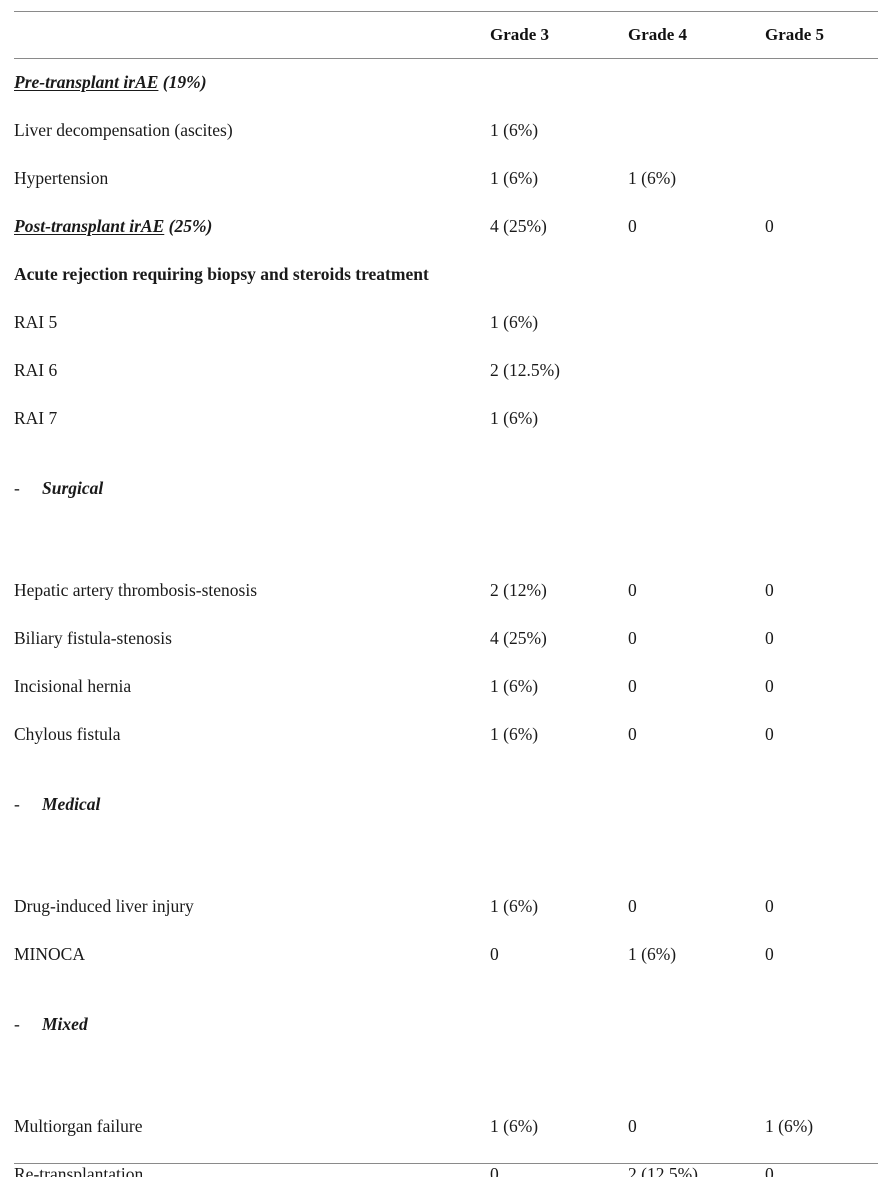 The height and width of the screenshot is (1177, 895). Describe the element at coordinates (447, 370) in the screenshot. I see `table-row: RAI 6 2 (12.5%)` at that location.